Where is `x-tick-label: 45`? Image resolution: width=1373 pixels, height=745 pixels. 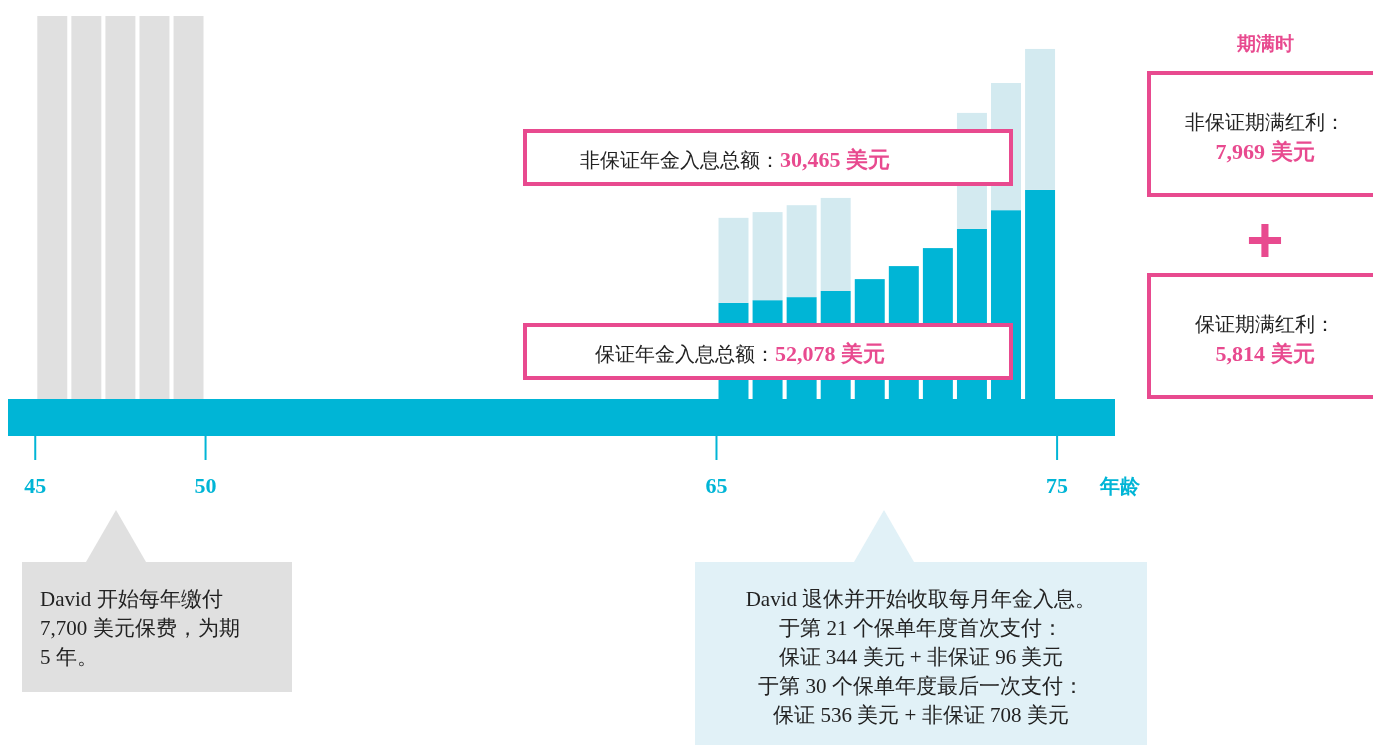
x-tick-label: 45 is located at coordinates (35, 485).